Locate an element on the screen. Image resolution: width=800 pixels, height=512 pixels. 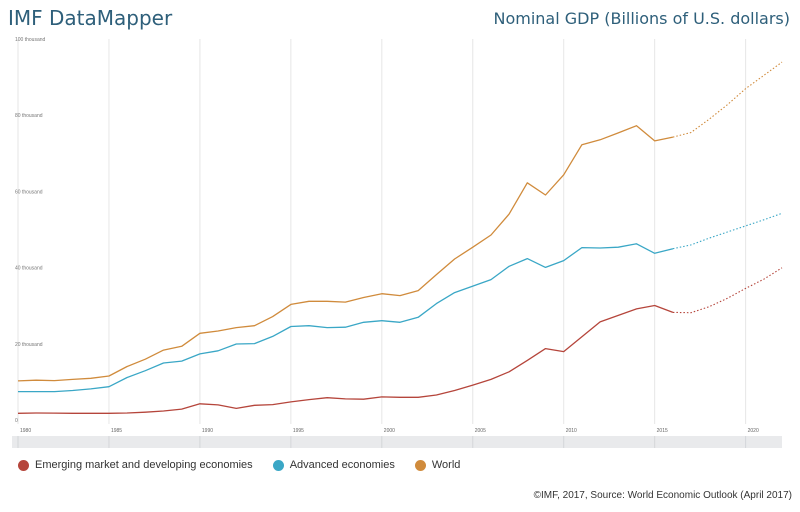
x-tick-label: 2015 is located at coordinates (662, 431).